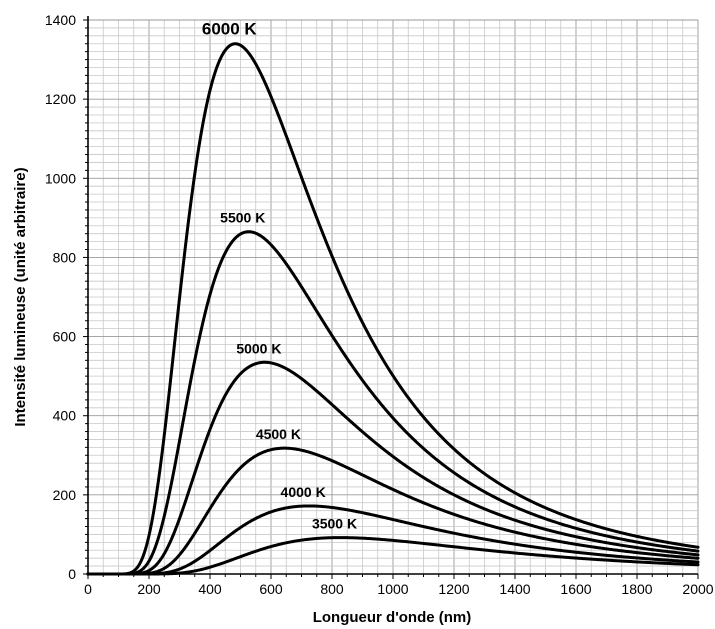 The image size is (715, 629). What do you see at coordinates (72, 574) in the screenshot?
I see `y-tick-label: 0` at bounding box center [72, 574].